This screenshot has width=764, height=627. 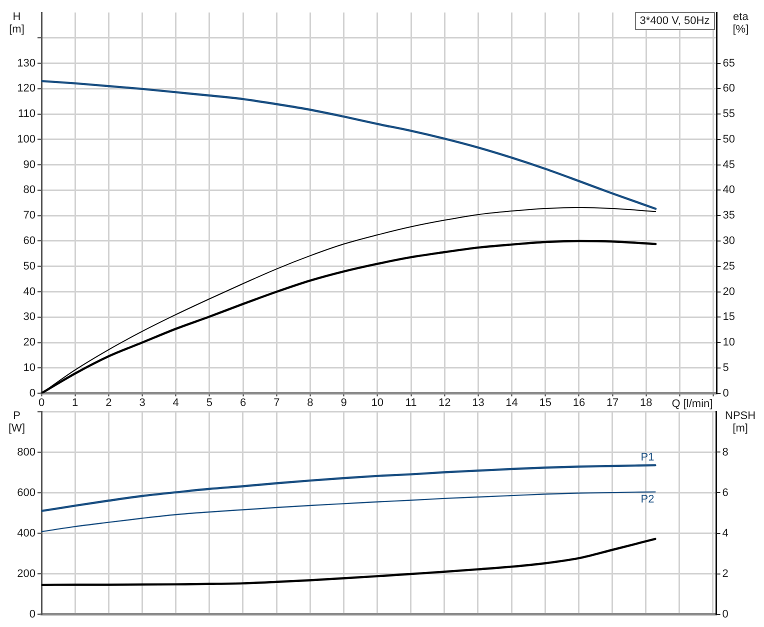 What do you see at coordinates (377, 402) in the screenshot?
I see `x-tick-label: 10` at bounding box center [377, 402].